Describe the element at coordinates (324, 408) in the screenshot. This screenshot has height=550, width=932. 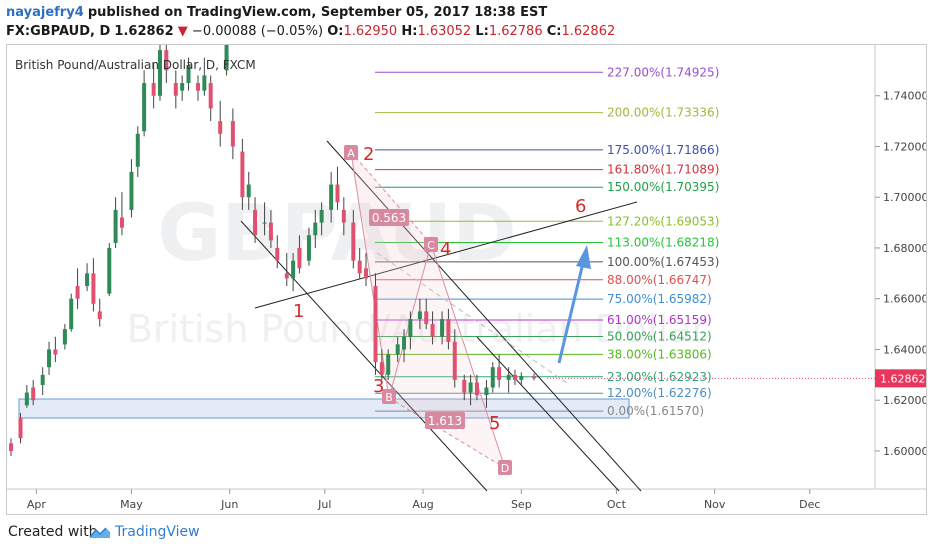
I see `support-zone` at that location.